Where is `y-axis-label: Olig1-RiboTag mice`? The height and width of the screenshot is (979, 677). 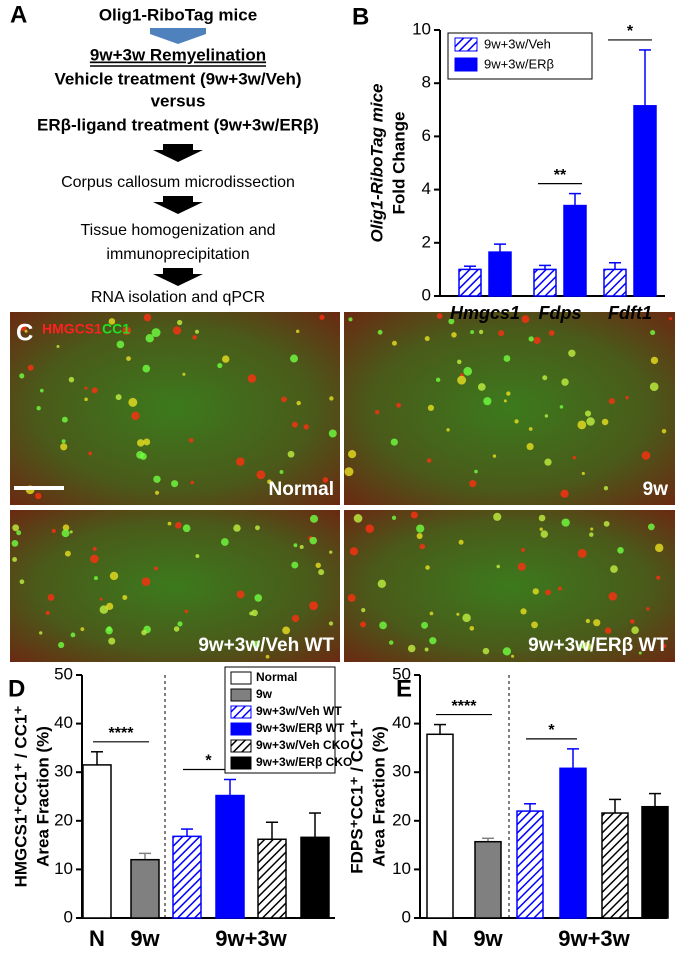 y-axis-label: Olig1-RiboTag mice is located at coordinates (376, 162).